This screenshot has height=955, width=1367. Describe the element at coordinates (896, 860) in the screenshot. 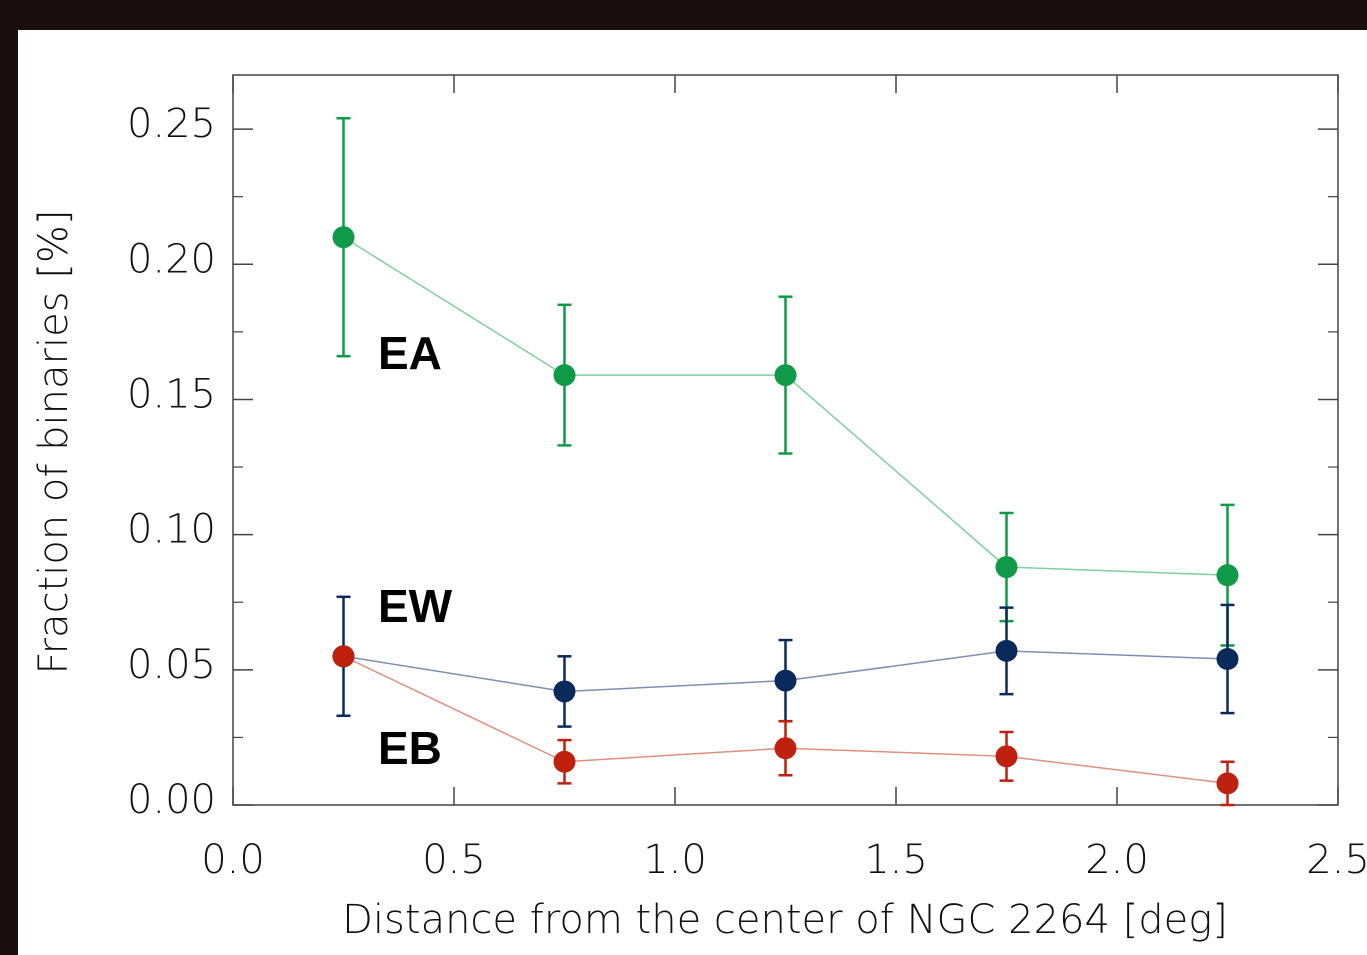

I see `x-tick-label: 1.5` at that location.